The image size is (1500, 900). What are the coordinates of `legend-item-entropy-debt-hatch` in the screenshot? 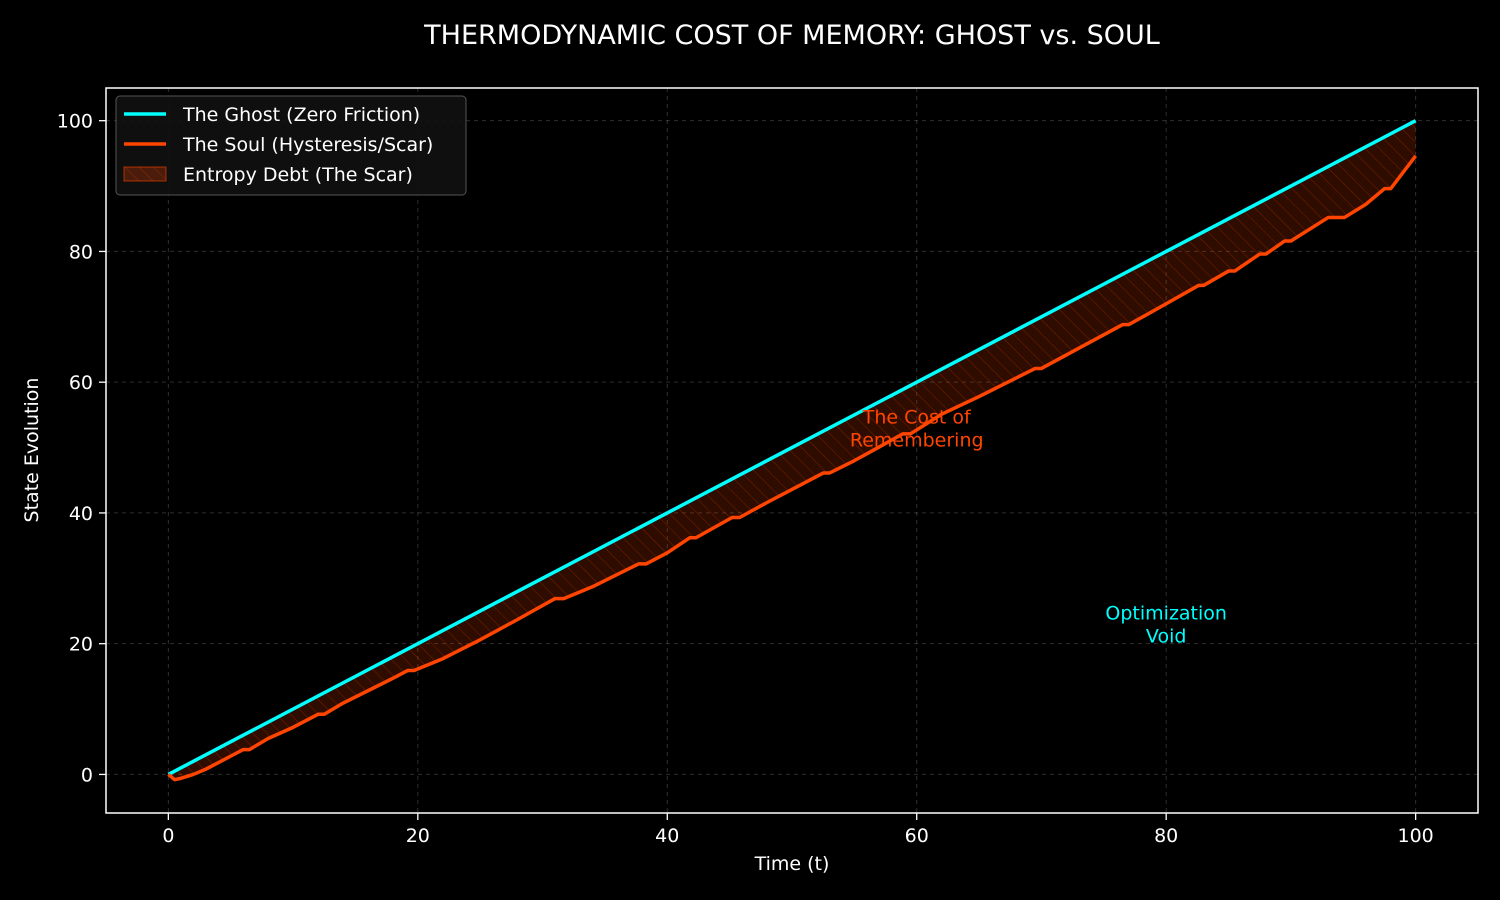 It's located at (145, 174).